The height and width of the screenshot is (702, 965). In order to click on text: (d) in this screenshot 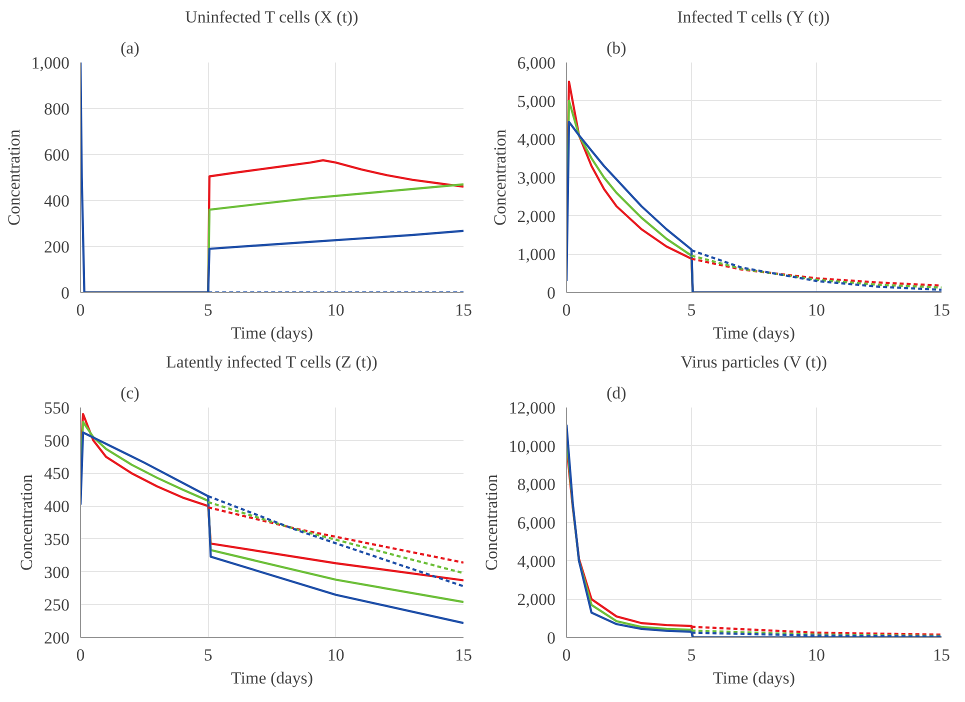, I will do `click(616, 393)`.